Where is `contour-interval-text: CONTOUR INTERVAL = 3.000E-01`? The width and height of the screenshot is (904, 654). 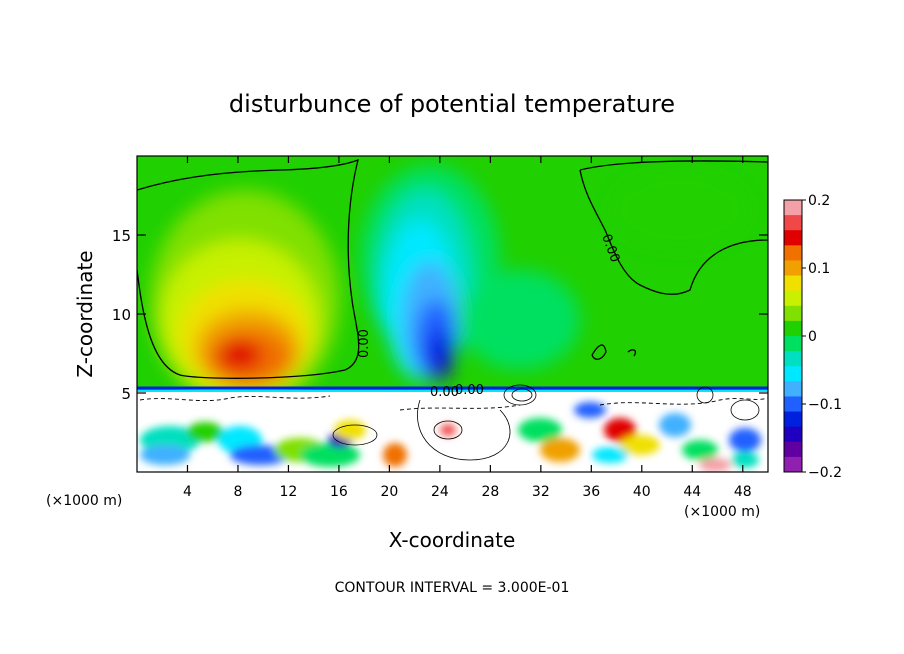
contour-interval-text: CONTOUR INTERVAL = 3.000E-01 is located at coordinates (452, 588).